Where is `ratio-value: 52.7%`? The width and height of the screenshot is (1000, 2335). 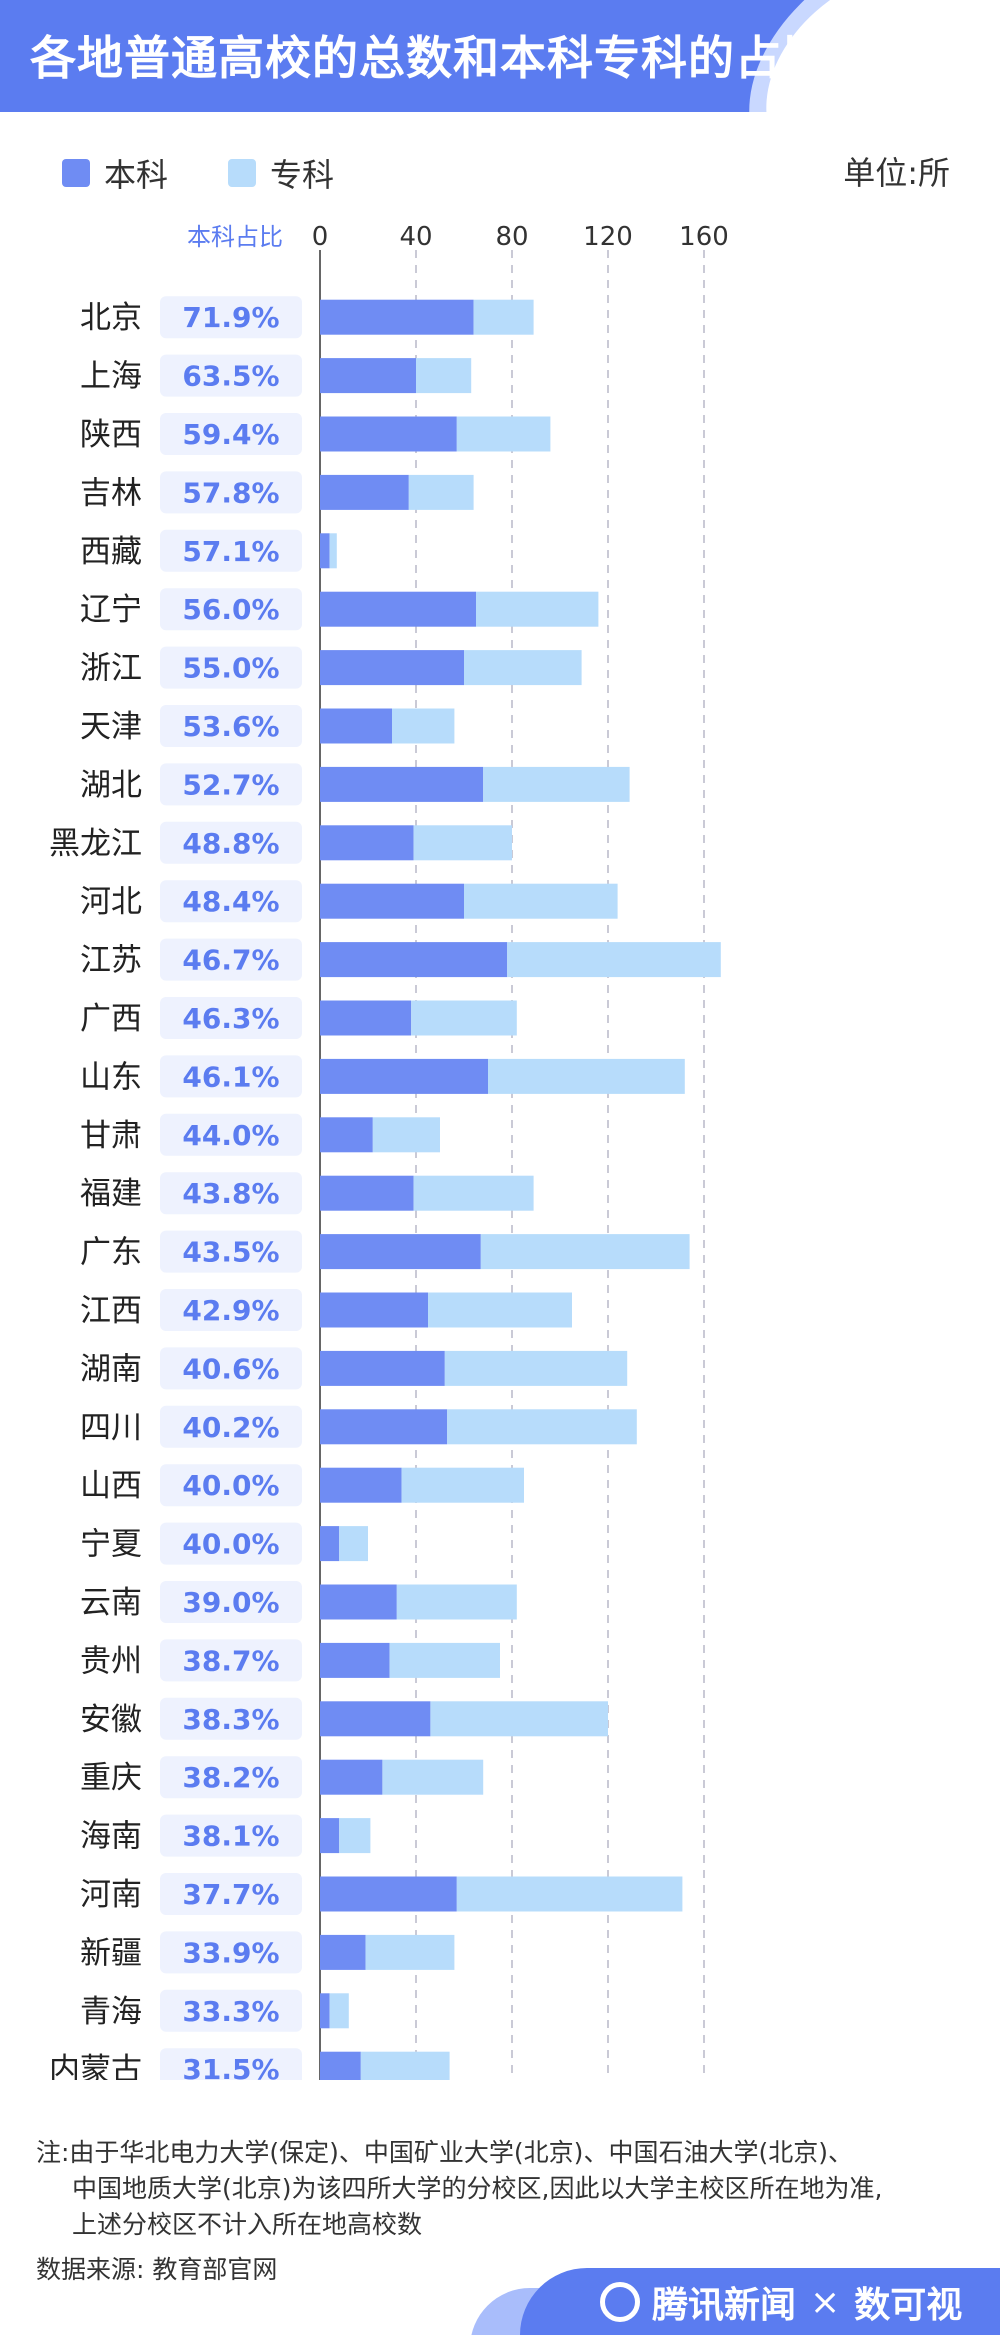
ratio-value: 52.7% is located at coordinates (230, 784).